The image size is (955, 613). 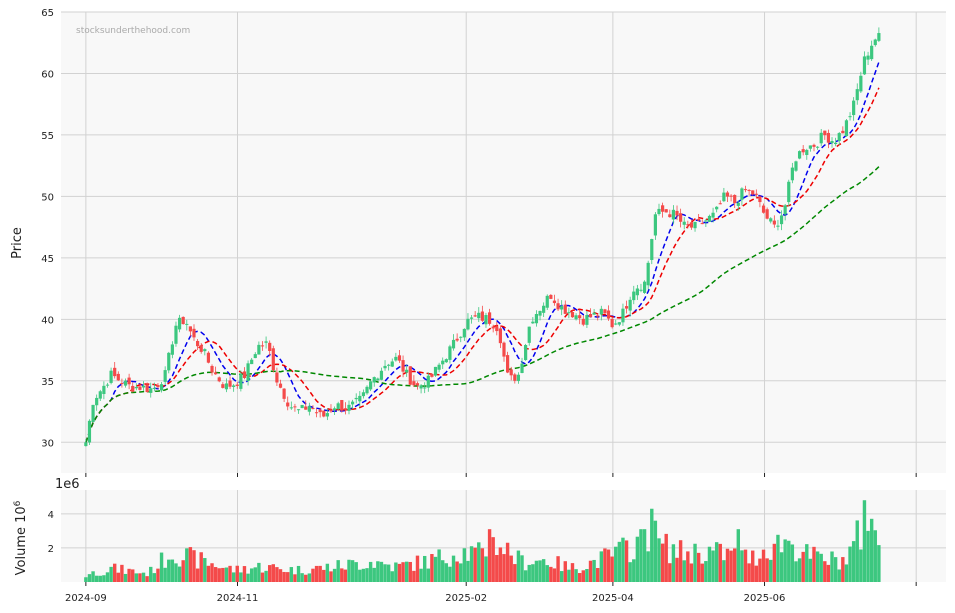 I want to click on price-tick-label: 30, so click(x=47, y=443).